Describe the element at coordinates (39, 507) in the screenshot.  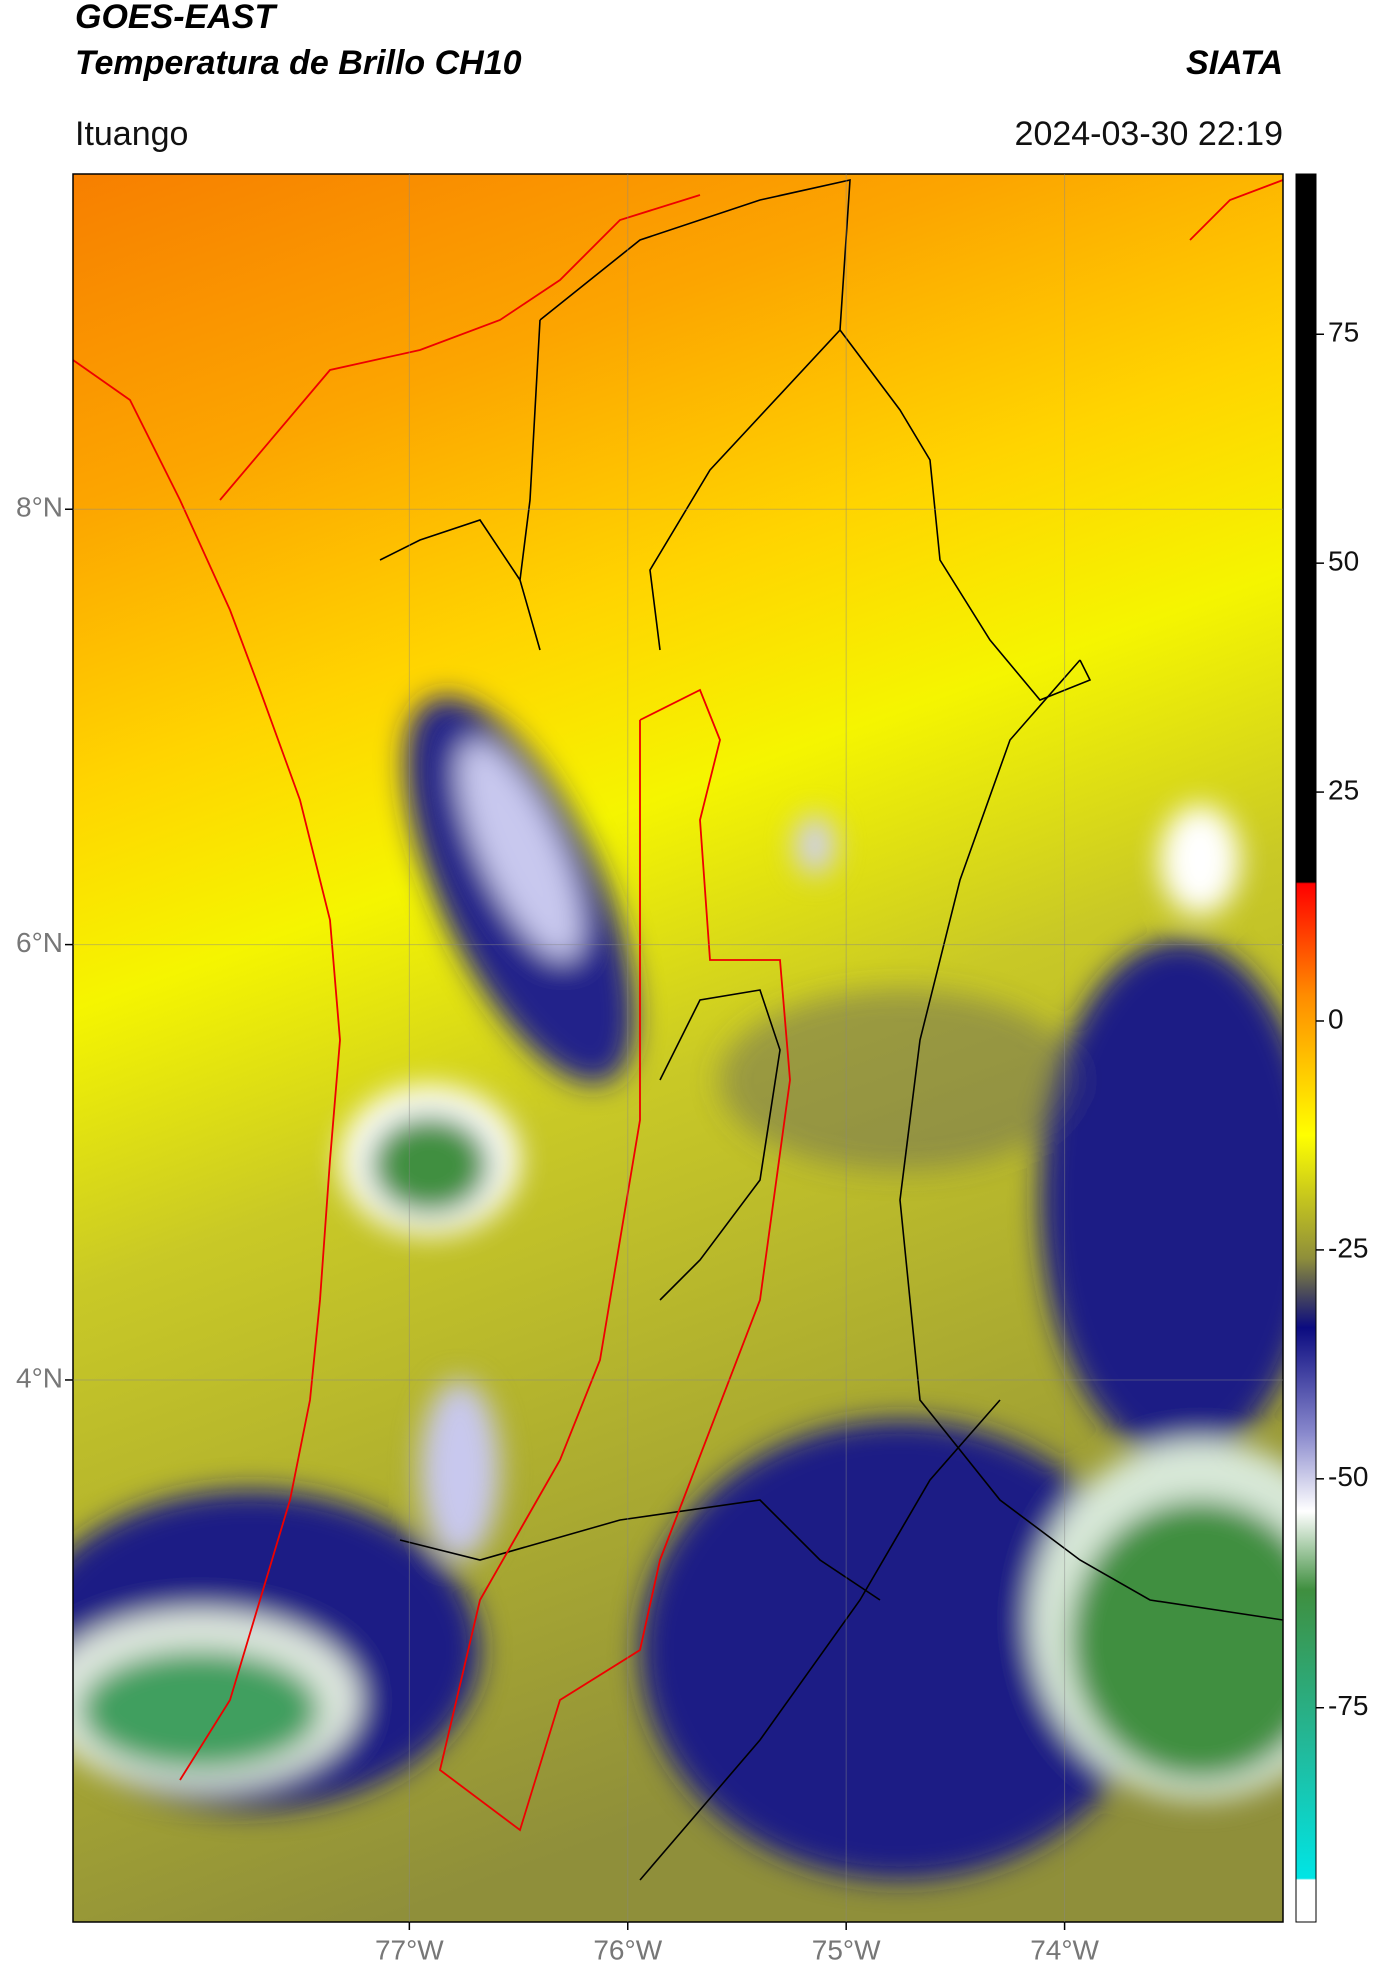
I see `lat-tick-label: 8°N` at that location.